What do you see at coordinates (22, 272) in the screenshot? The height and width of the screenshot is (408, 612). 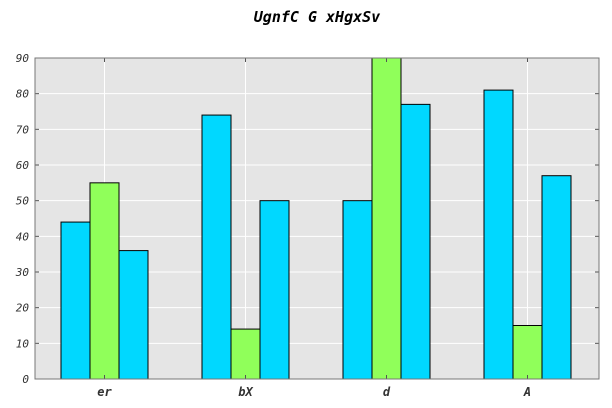 I see `y-tick-label: 30` at bounding box center [22, 272].